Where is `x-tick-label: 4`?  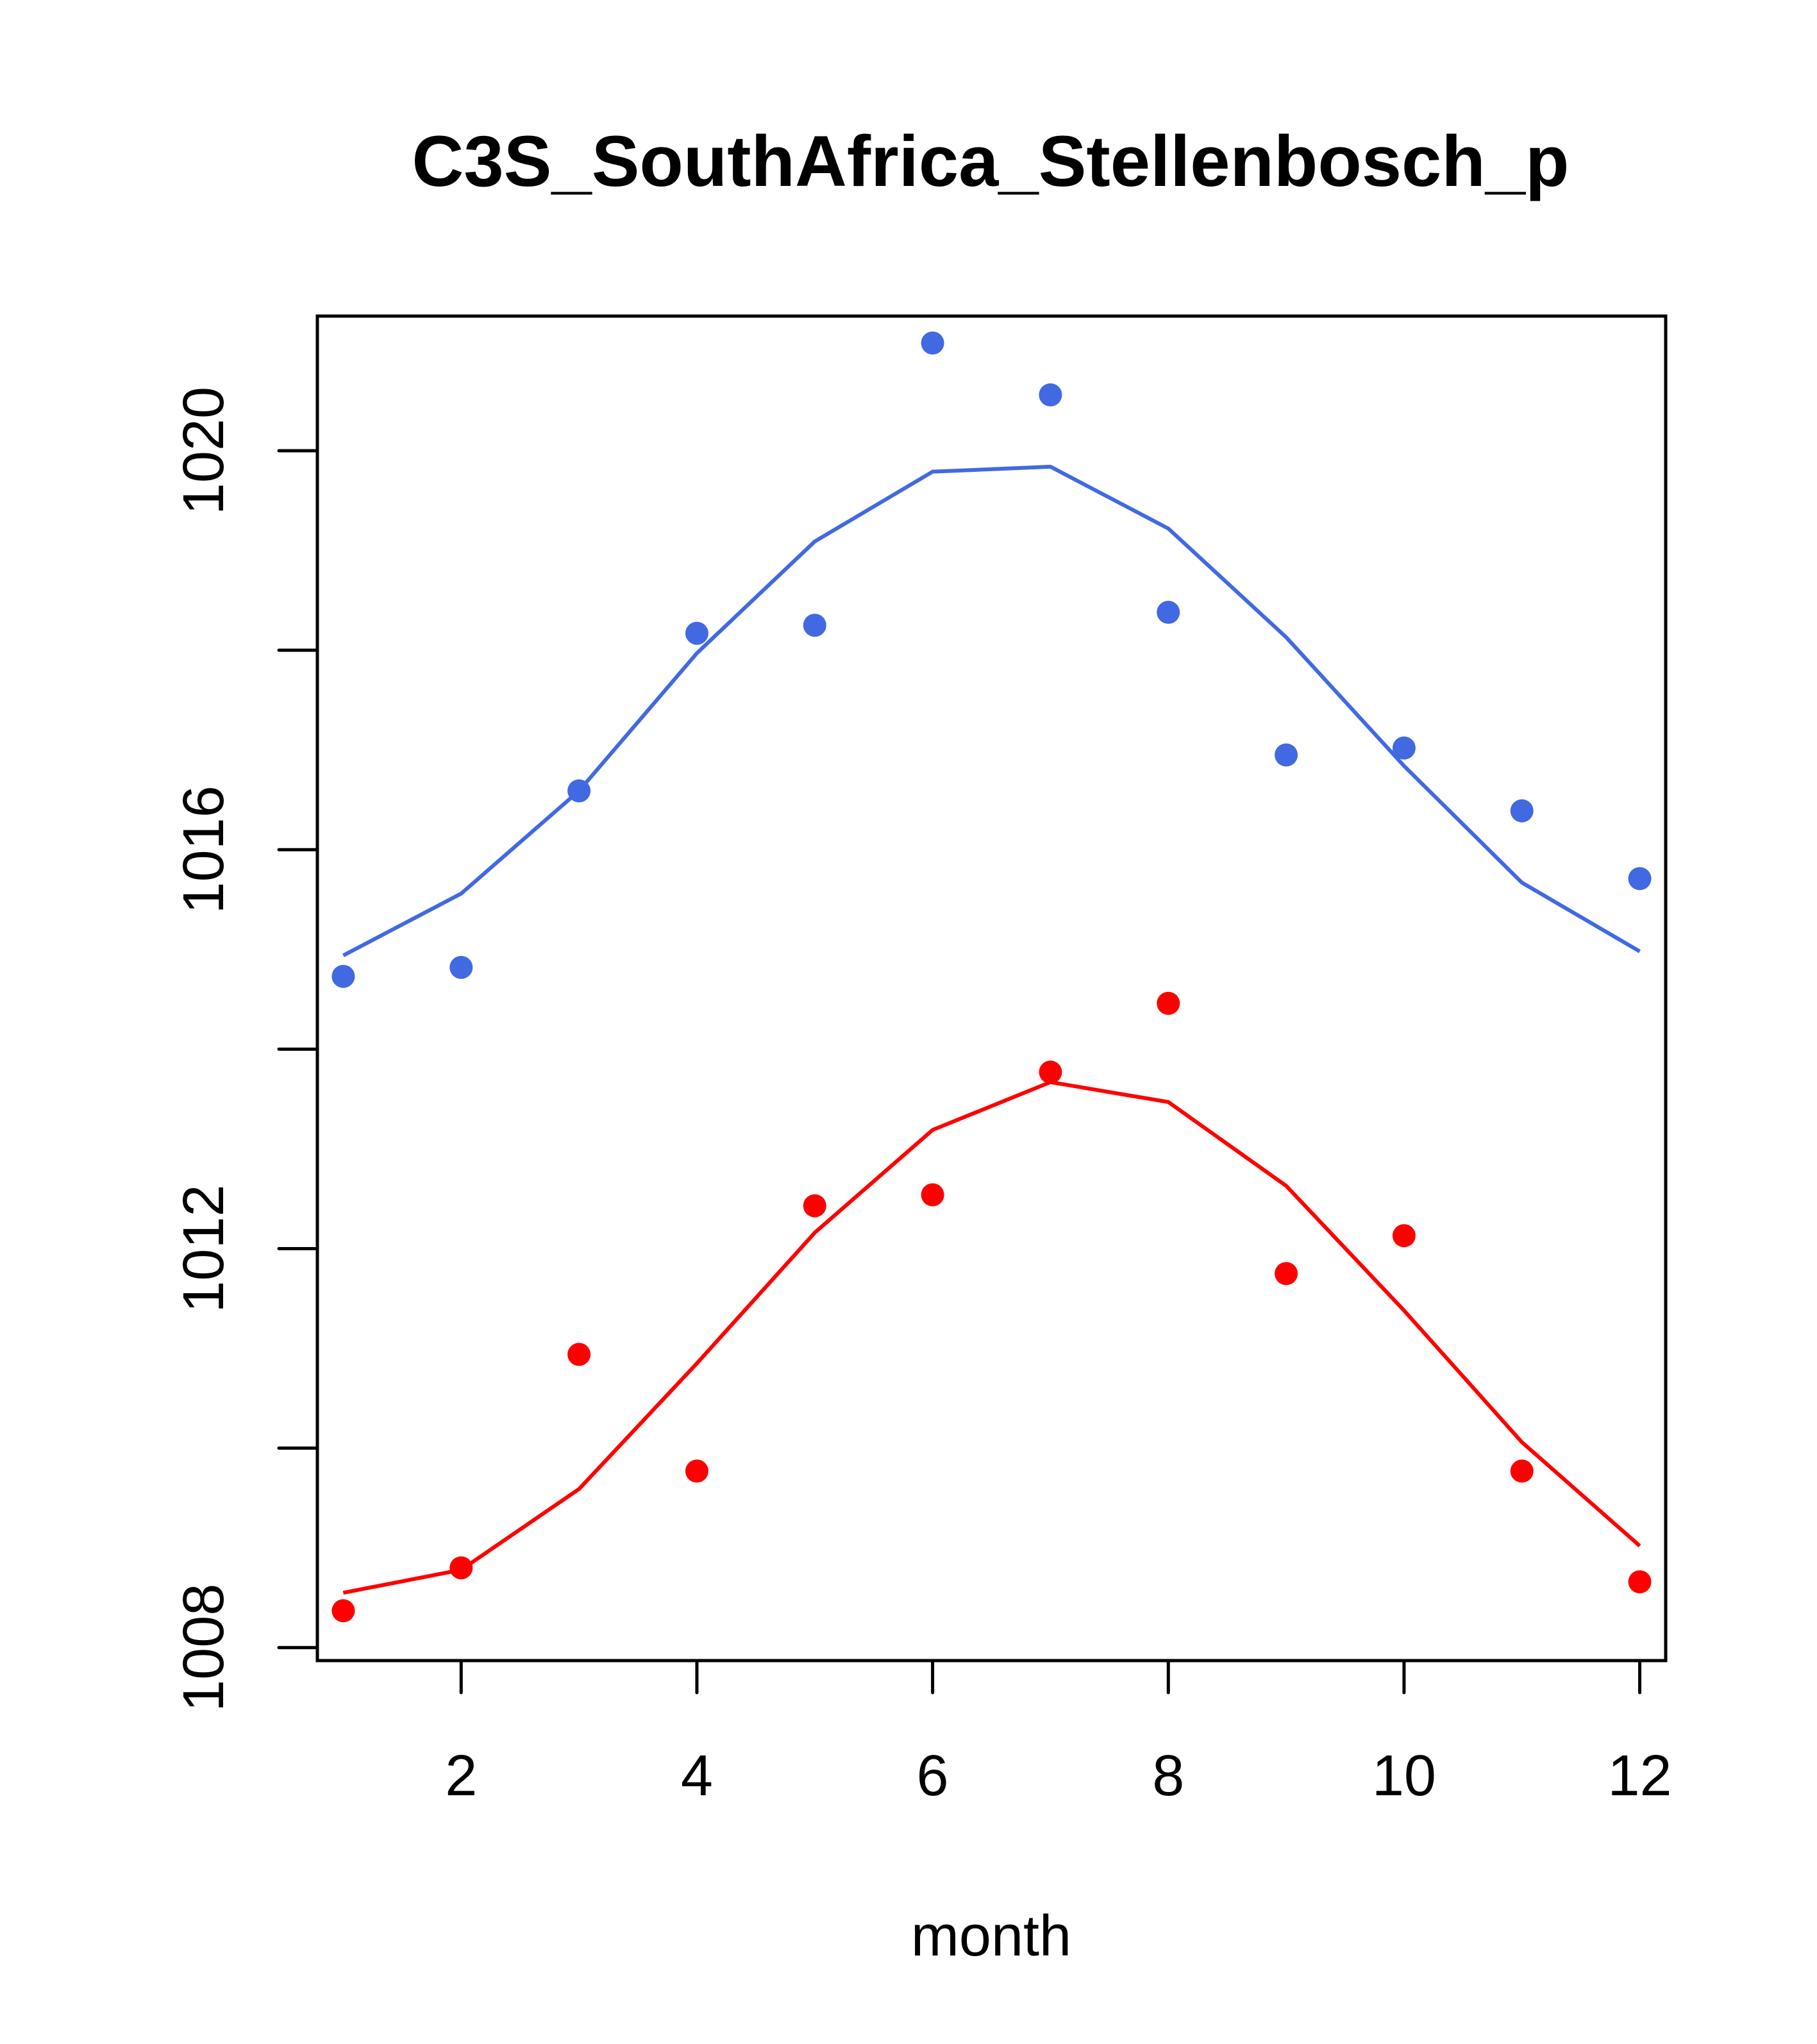 x-tick-label: 4 is located at coordinates (697, 1776).